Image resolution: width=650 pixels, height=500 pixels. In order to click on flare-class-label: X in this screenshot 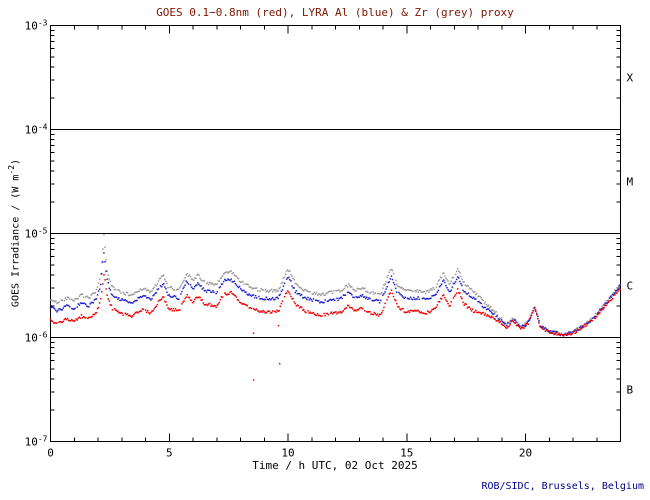, I will do `click(630, 78)`.